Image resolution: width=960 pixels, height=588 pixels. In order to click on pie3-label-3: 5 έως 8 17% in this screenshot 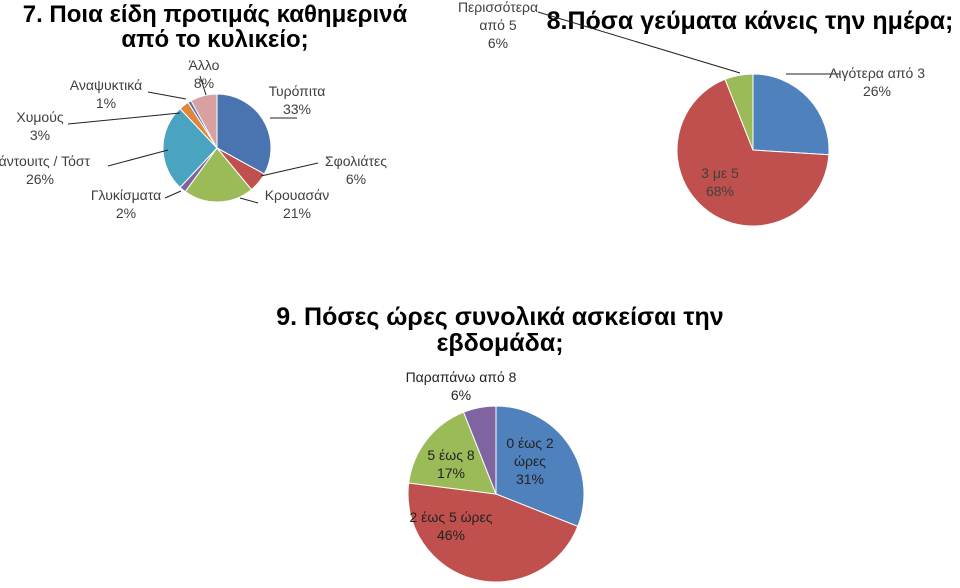, I will do `click(450, 464)`.